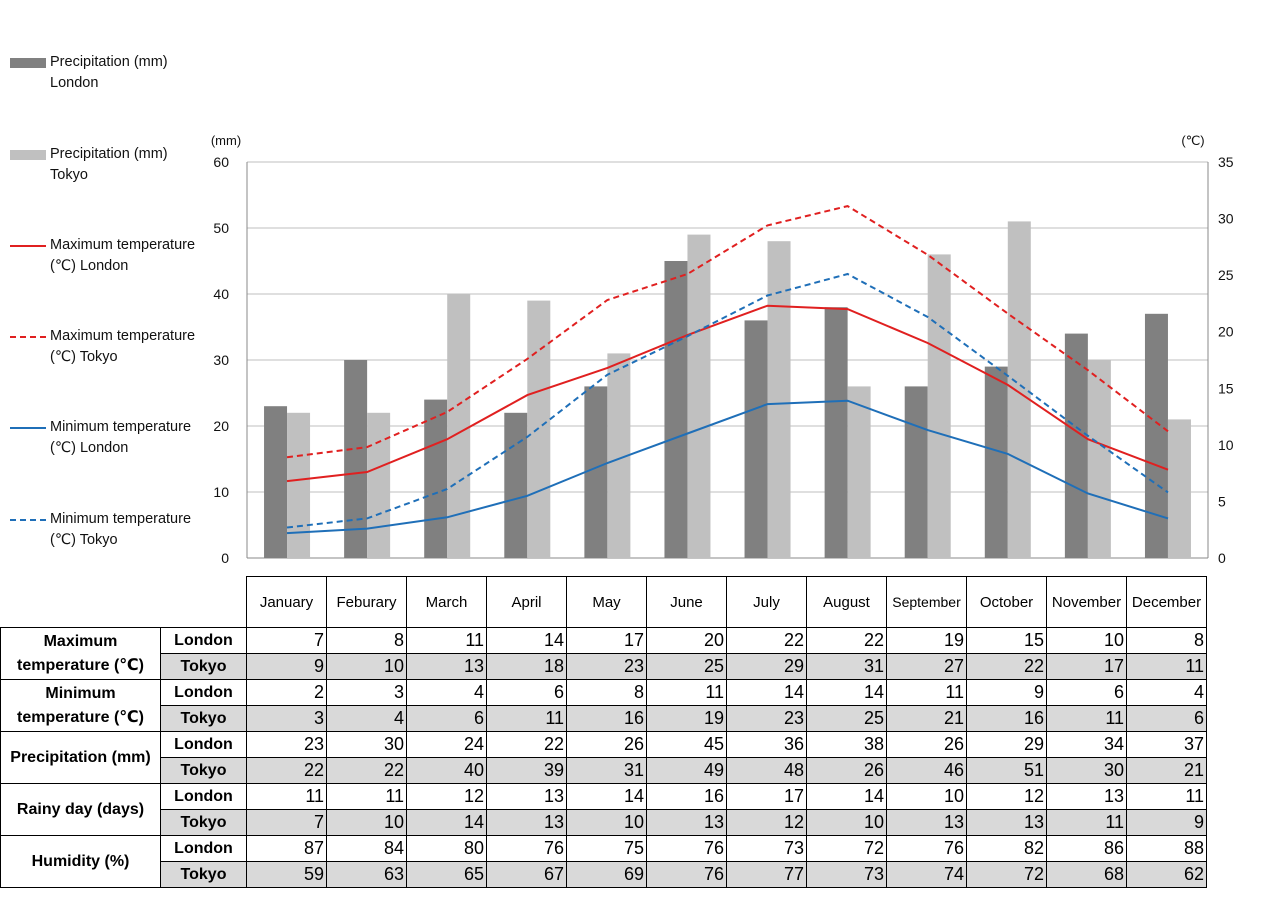  Describe the element at coordinates (1226, 445) in the screenshot. I see `y-right-tick-label: 10` at that location.